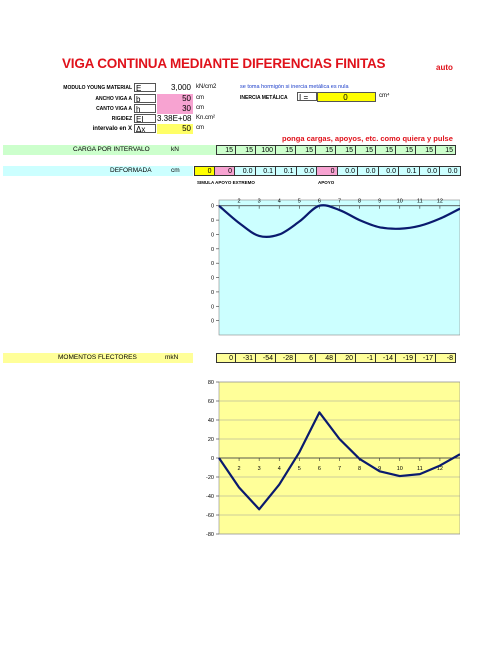 The width and height of the screenshot is (500, 647). What do you see at coordinates (175, 149) in the screenshot?
I see `carga-unit: kN` at bounding box center [175, 149].